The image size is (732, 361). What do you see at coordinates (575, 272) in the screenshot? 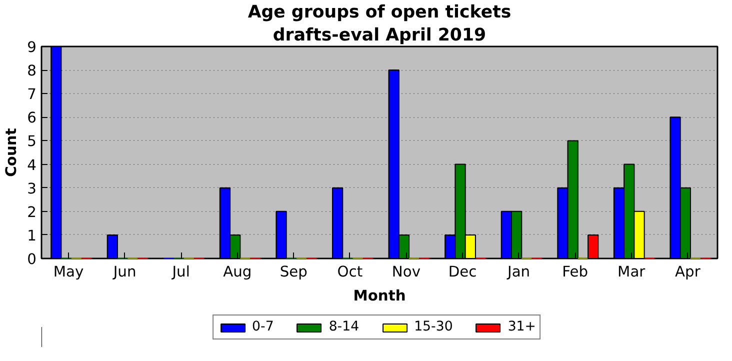
I see `x-tick-label: Feb` at bounding box center [575, 272].